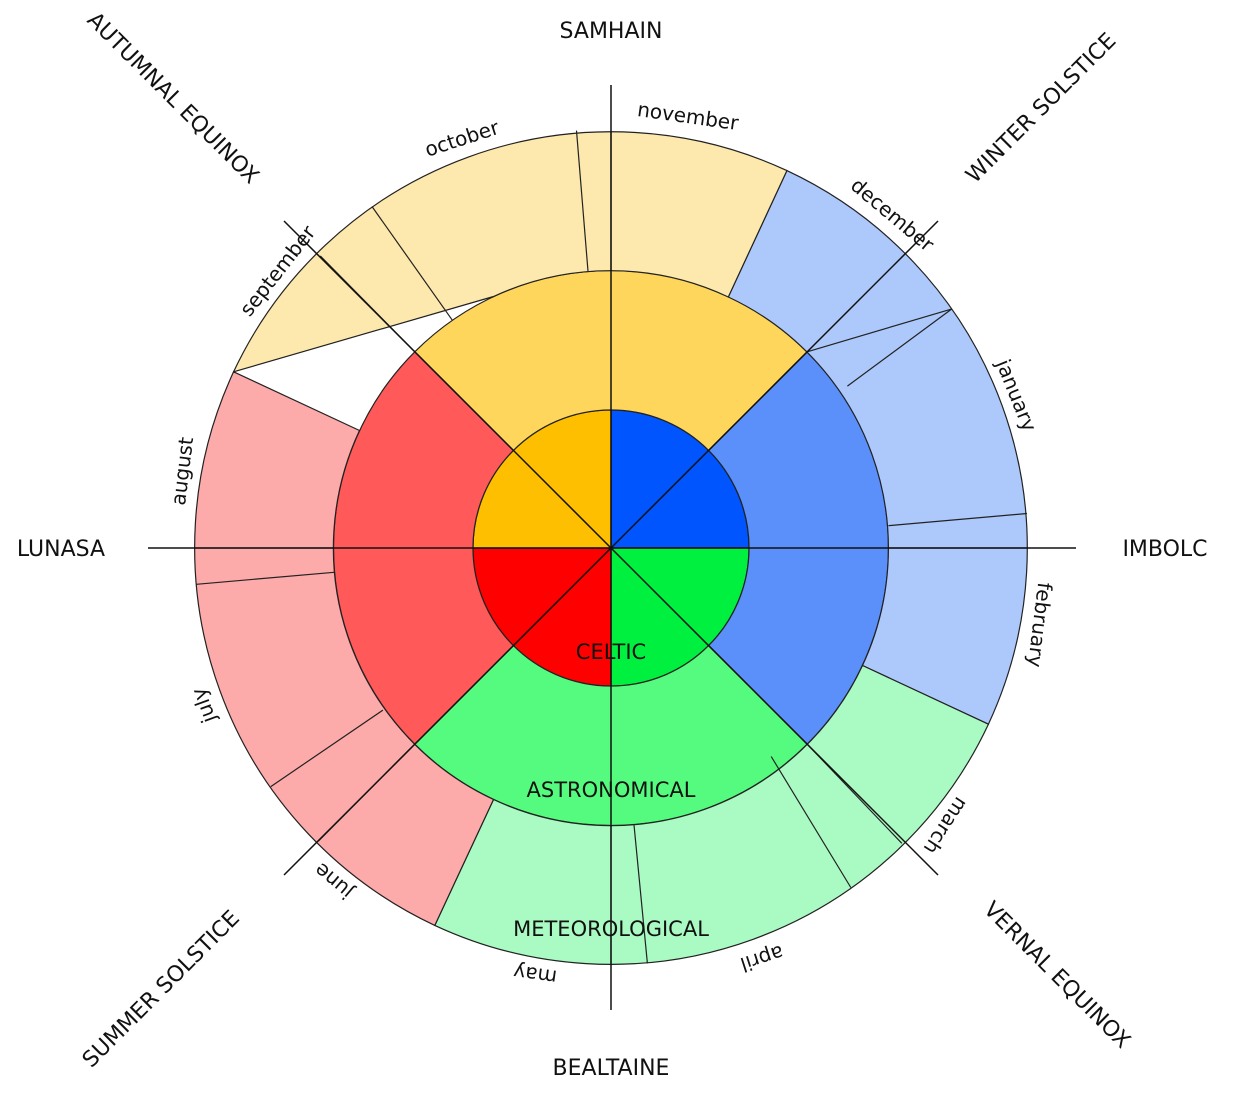 Image resolution: width=1234 pixels, height=1100 pixels. I want to click on label-november: november, so click(688, 116).